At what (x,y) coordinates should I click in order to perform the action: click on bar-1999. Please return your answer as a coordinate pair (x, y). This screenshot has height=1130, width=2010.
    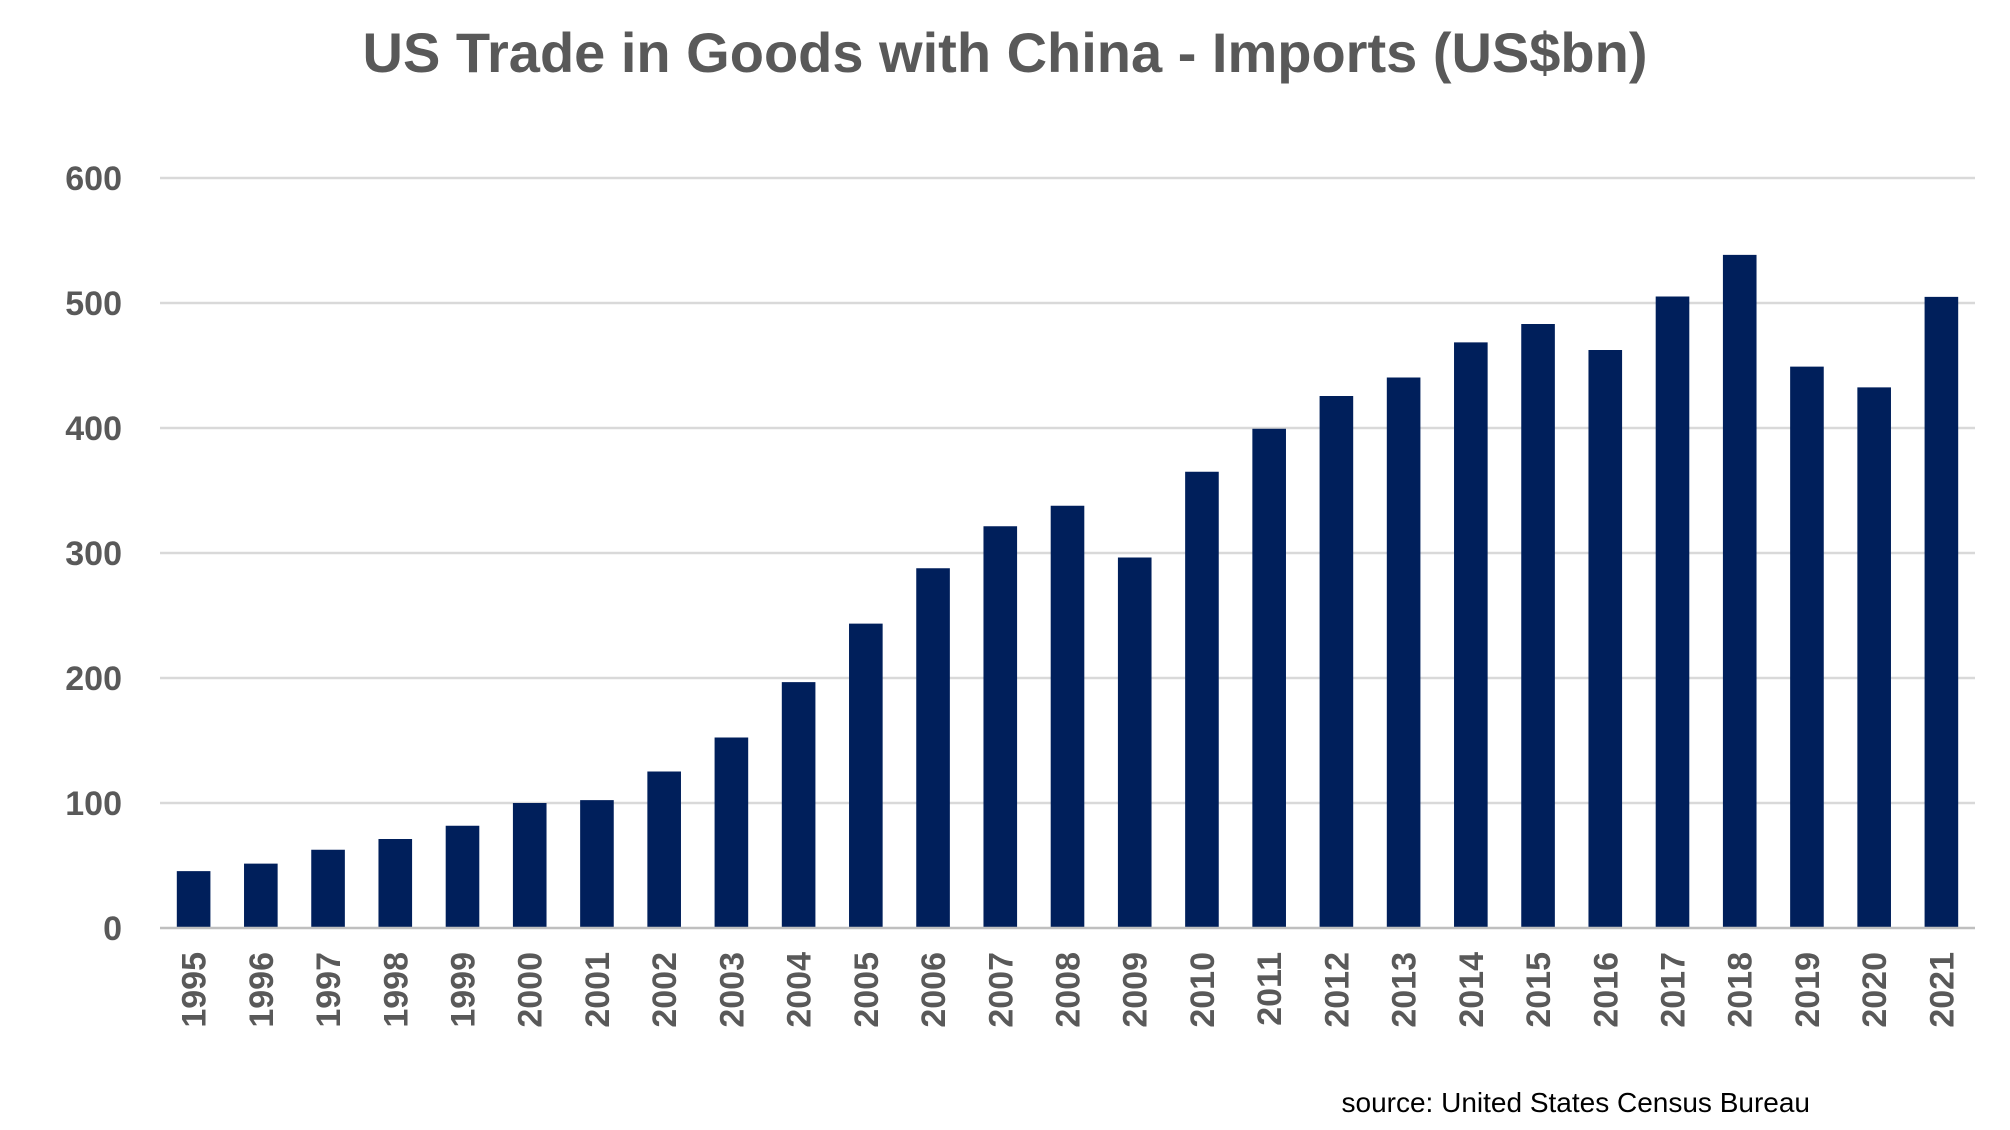
    Looking at the image, I should click on (462, 876).